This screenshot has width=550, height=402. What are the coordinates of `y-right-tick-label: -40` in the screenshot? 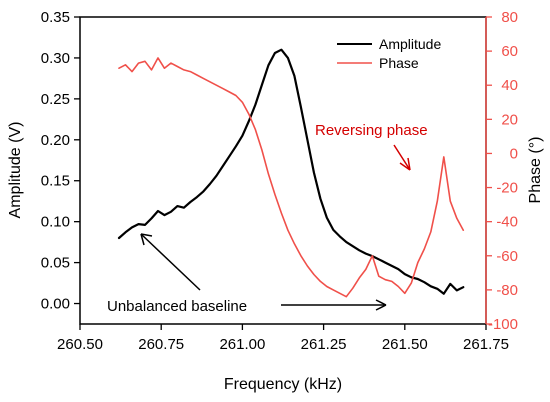 It's located at (507, 222).